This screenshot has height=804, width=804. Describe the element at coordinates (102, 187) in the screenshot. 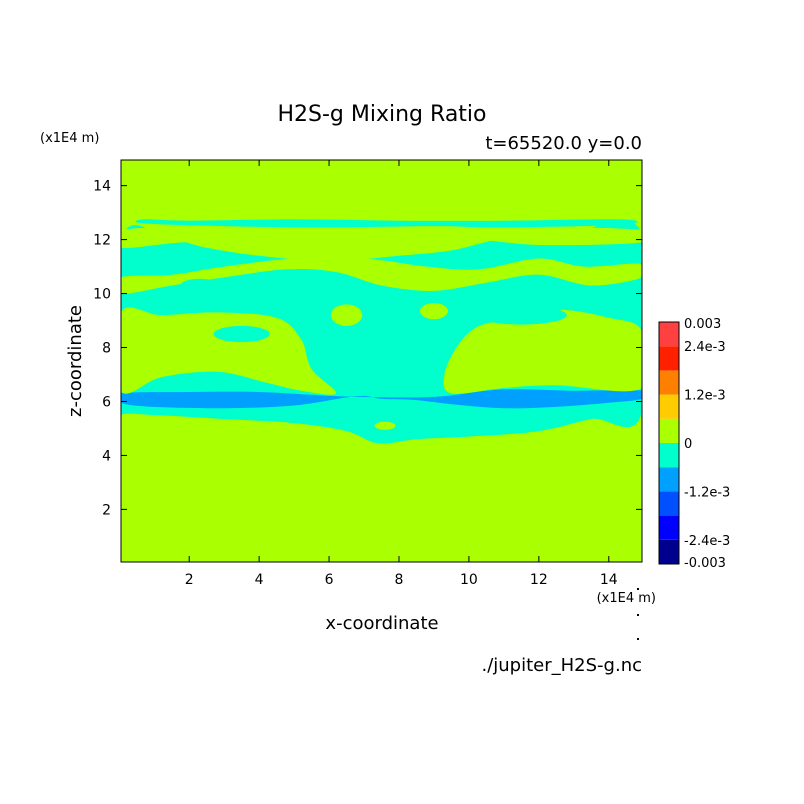

I see `y-tick-label: 14` at that location.